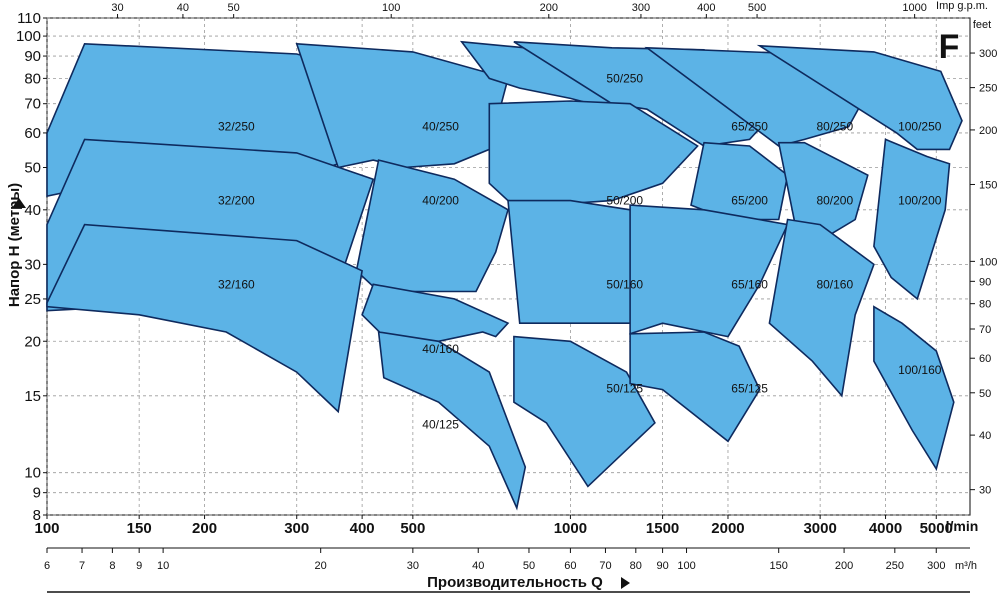  Describe the element at coordinates (988, 89) in the screenshot. I see `y-right-tick-label: 250` at that location.